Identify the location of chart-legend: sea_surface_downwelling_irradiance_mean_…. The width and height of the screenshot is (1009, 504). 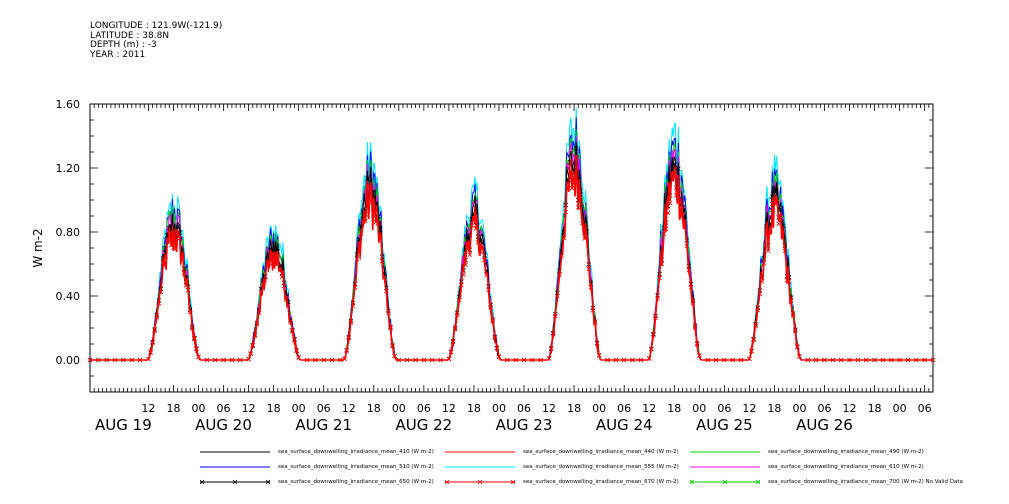
(590, 466).